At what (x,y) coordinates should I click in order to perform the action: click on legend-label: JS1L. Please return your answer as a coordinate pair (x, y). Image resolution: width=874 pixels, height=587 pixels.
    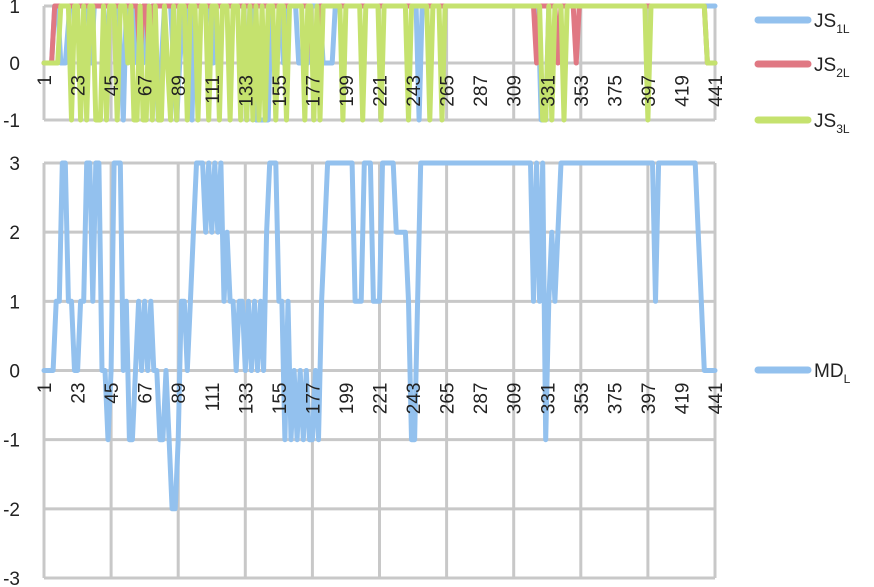
    Looking at the image, I should click on (832, 23).